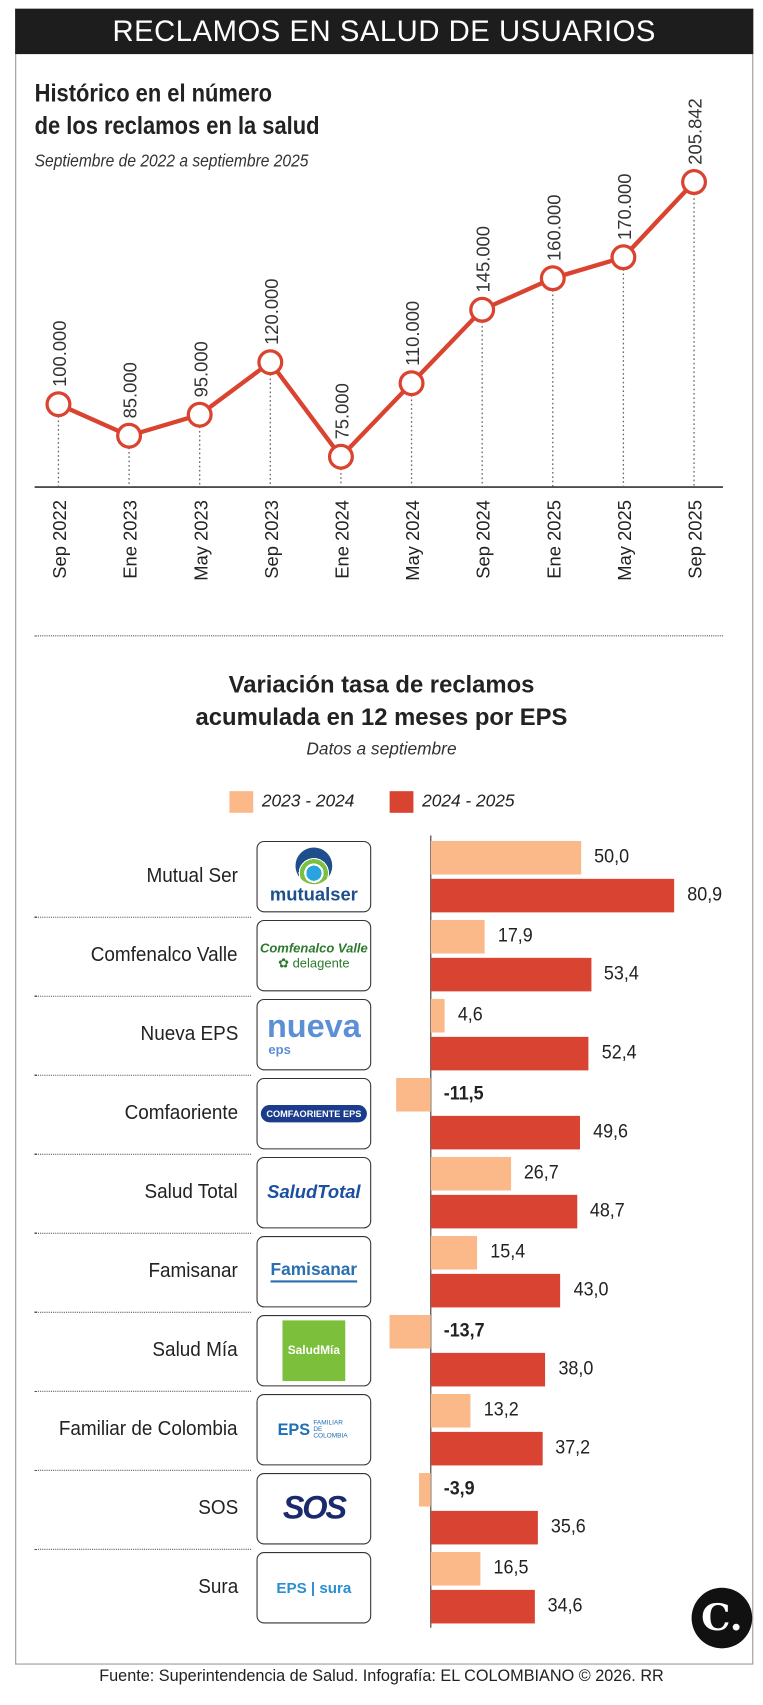  I want to click on x-tick-label: May 2024, so click(412, 540).